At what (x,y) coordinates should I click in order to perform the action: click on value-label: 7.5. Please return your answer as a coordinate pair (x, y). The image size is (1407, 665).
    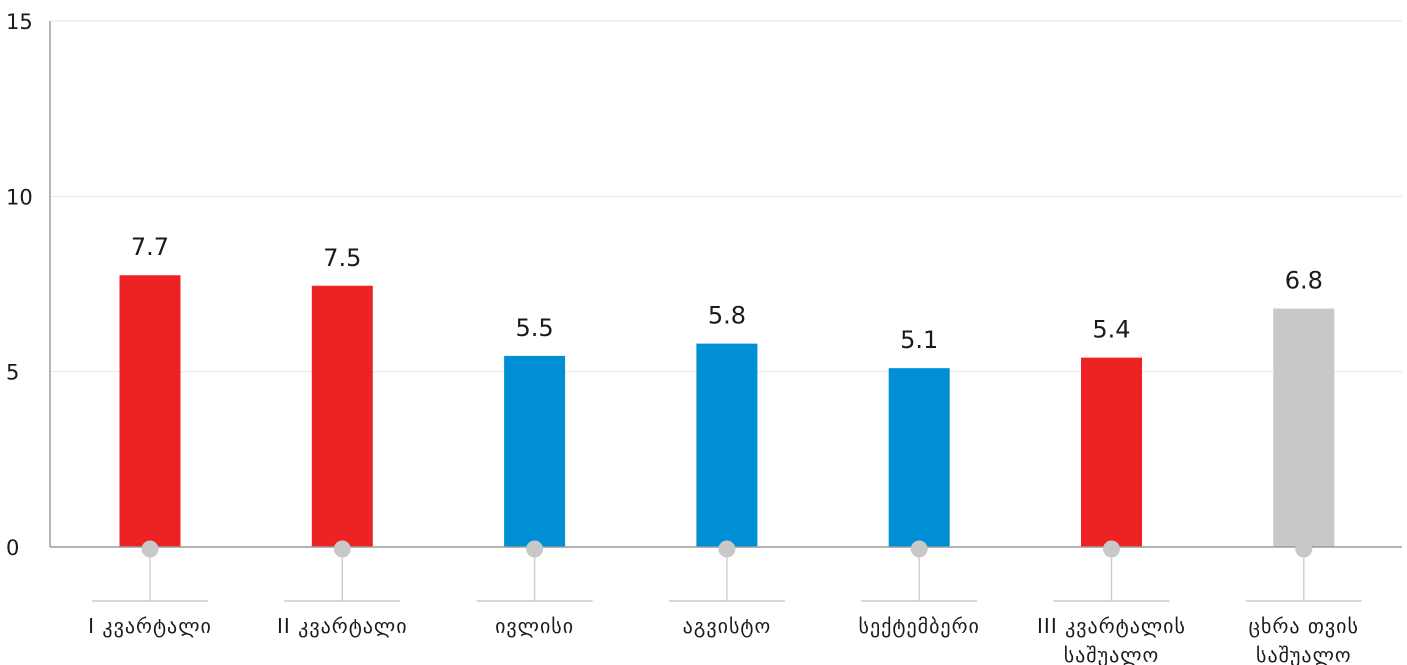
    Looking at the image, I should click on (342, 258).